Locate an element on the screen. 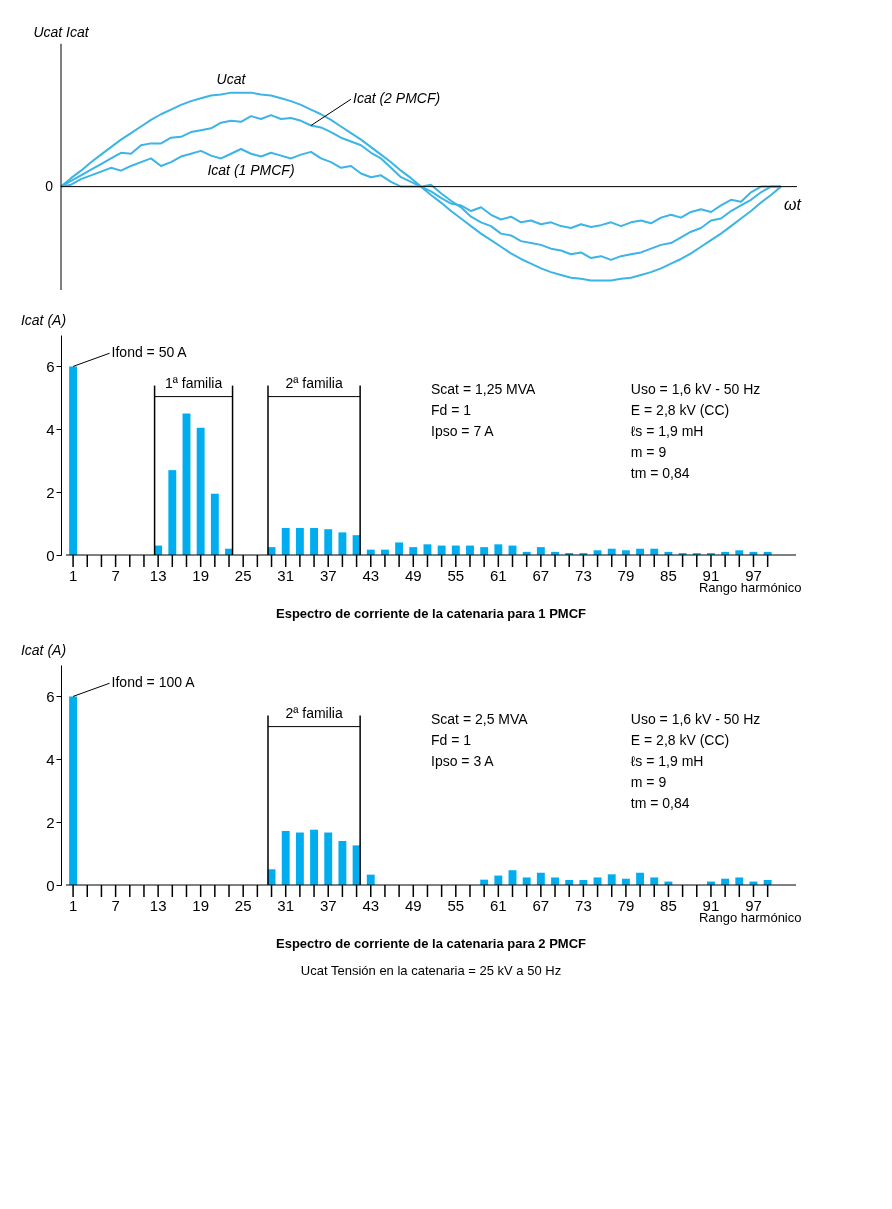 This screenshot has height=1209, width=892. x-axis-title: ωt is located at coordinates (793, 204).